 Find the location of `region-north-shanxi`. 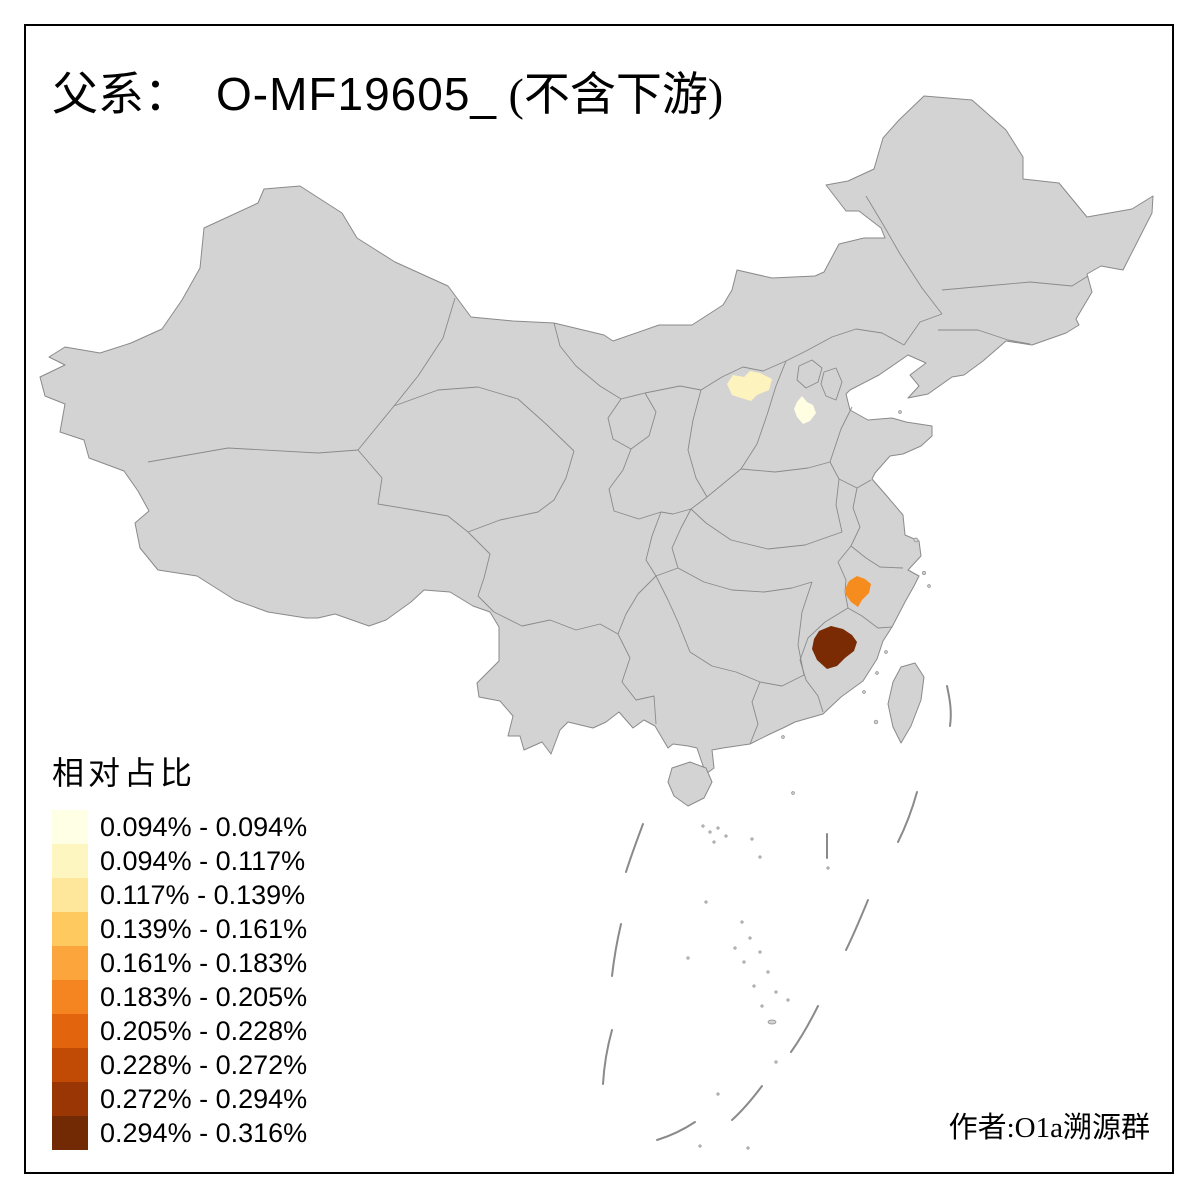

region-north-shanxi is located at coordinates (749, 386).